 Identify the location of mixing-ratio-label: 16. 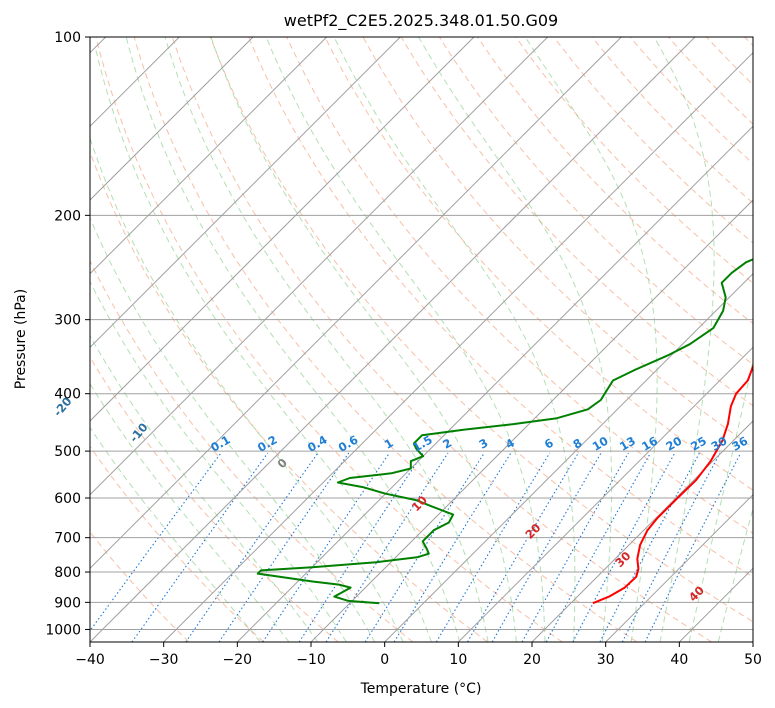
(649, 444).